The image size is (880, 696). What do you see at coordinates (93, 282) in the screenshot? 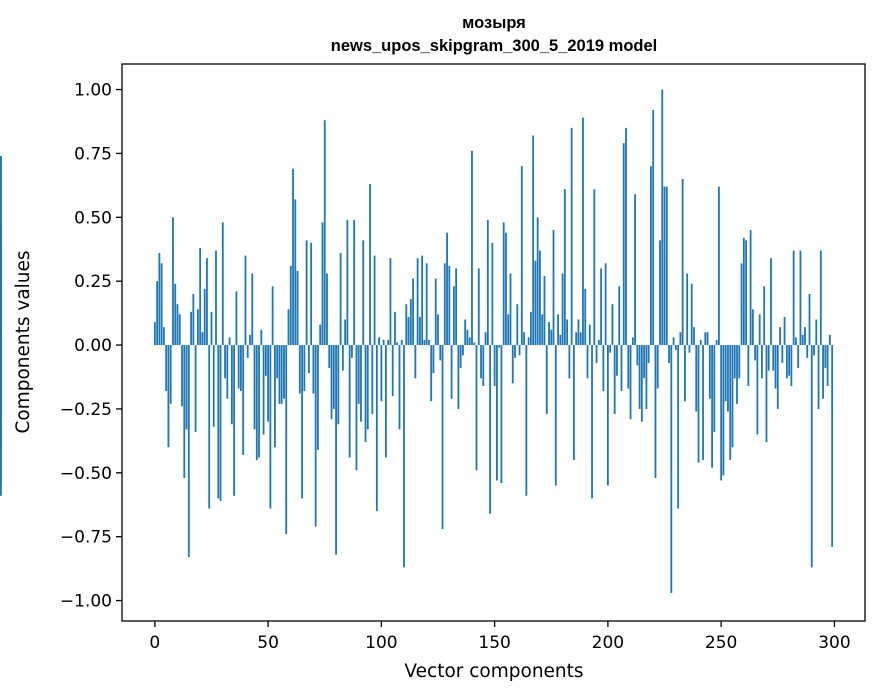
I see `y-tick-label: 0.25` at bounding box center [93, 282].